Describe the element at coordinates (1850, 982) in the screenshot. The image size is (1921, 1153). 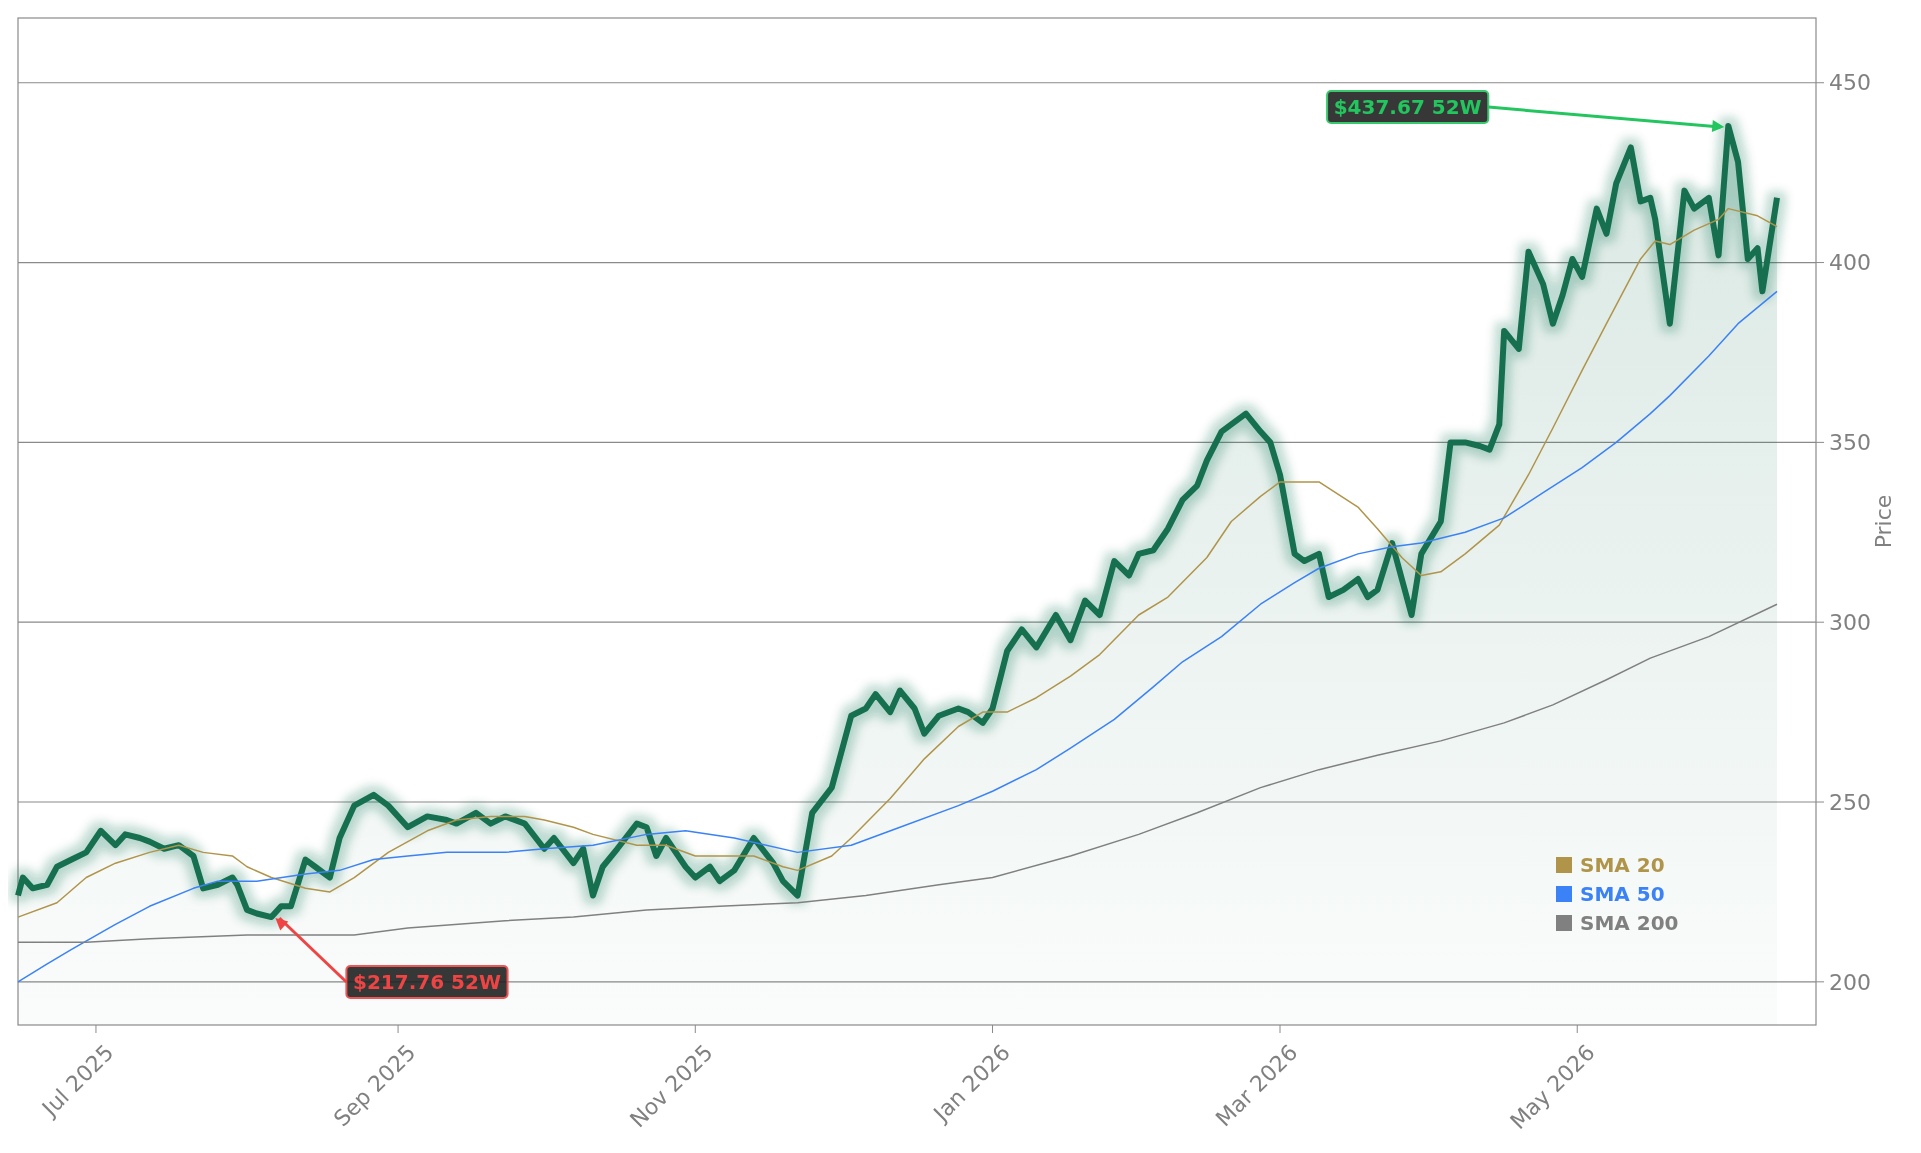
I see `y-tick-label: 200` at that location.